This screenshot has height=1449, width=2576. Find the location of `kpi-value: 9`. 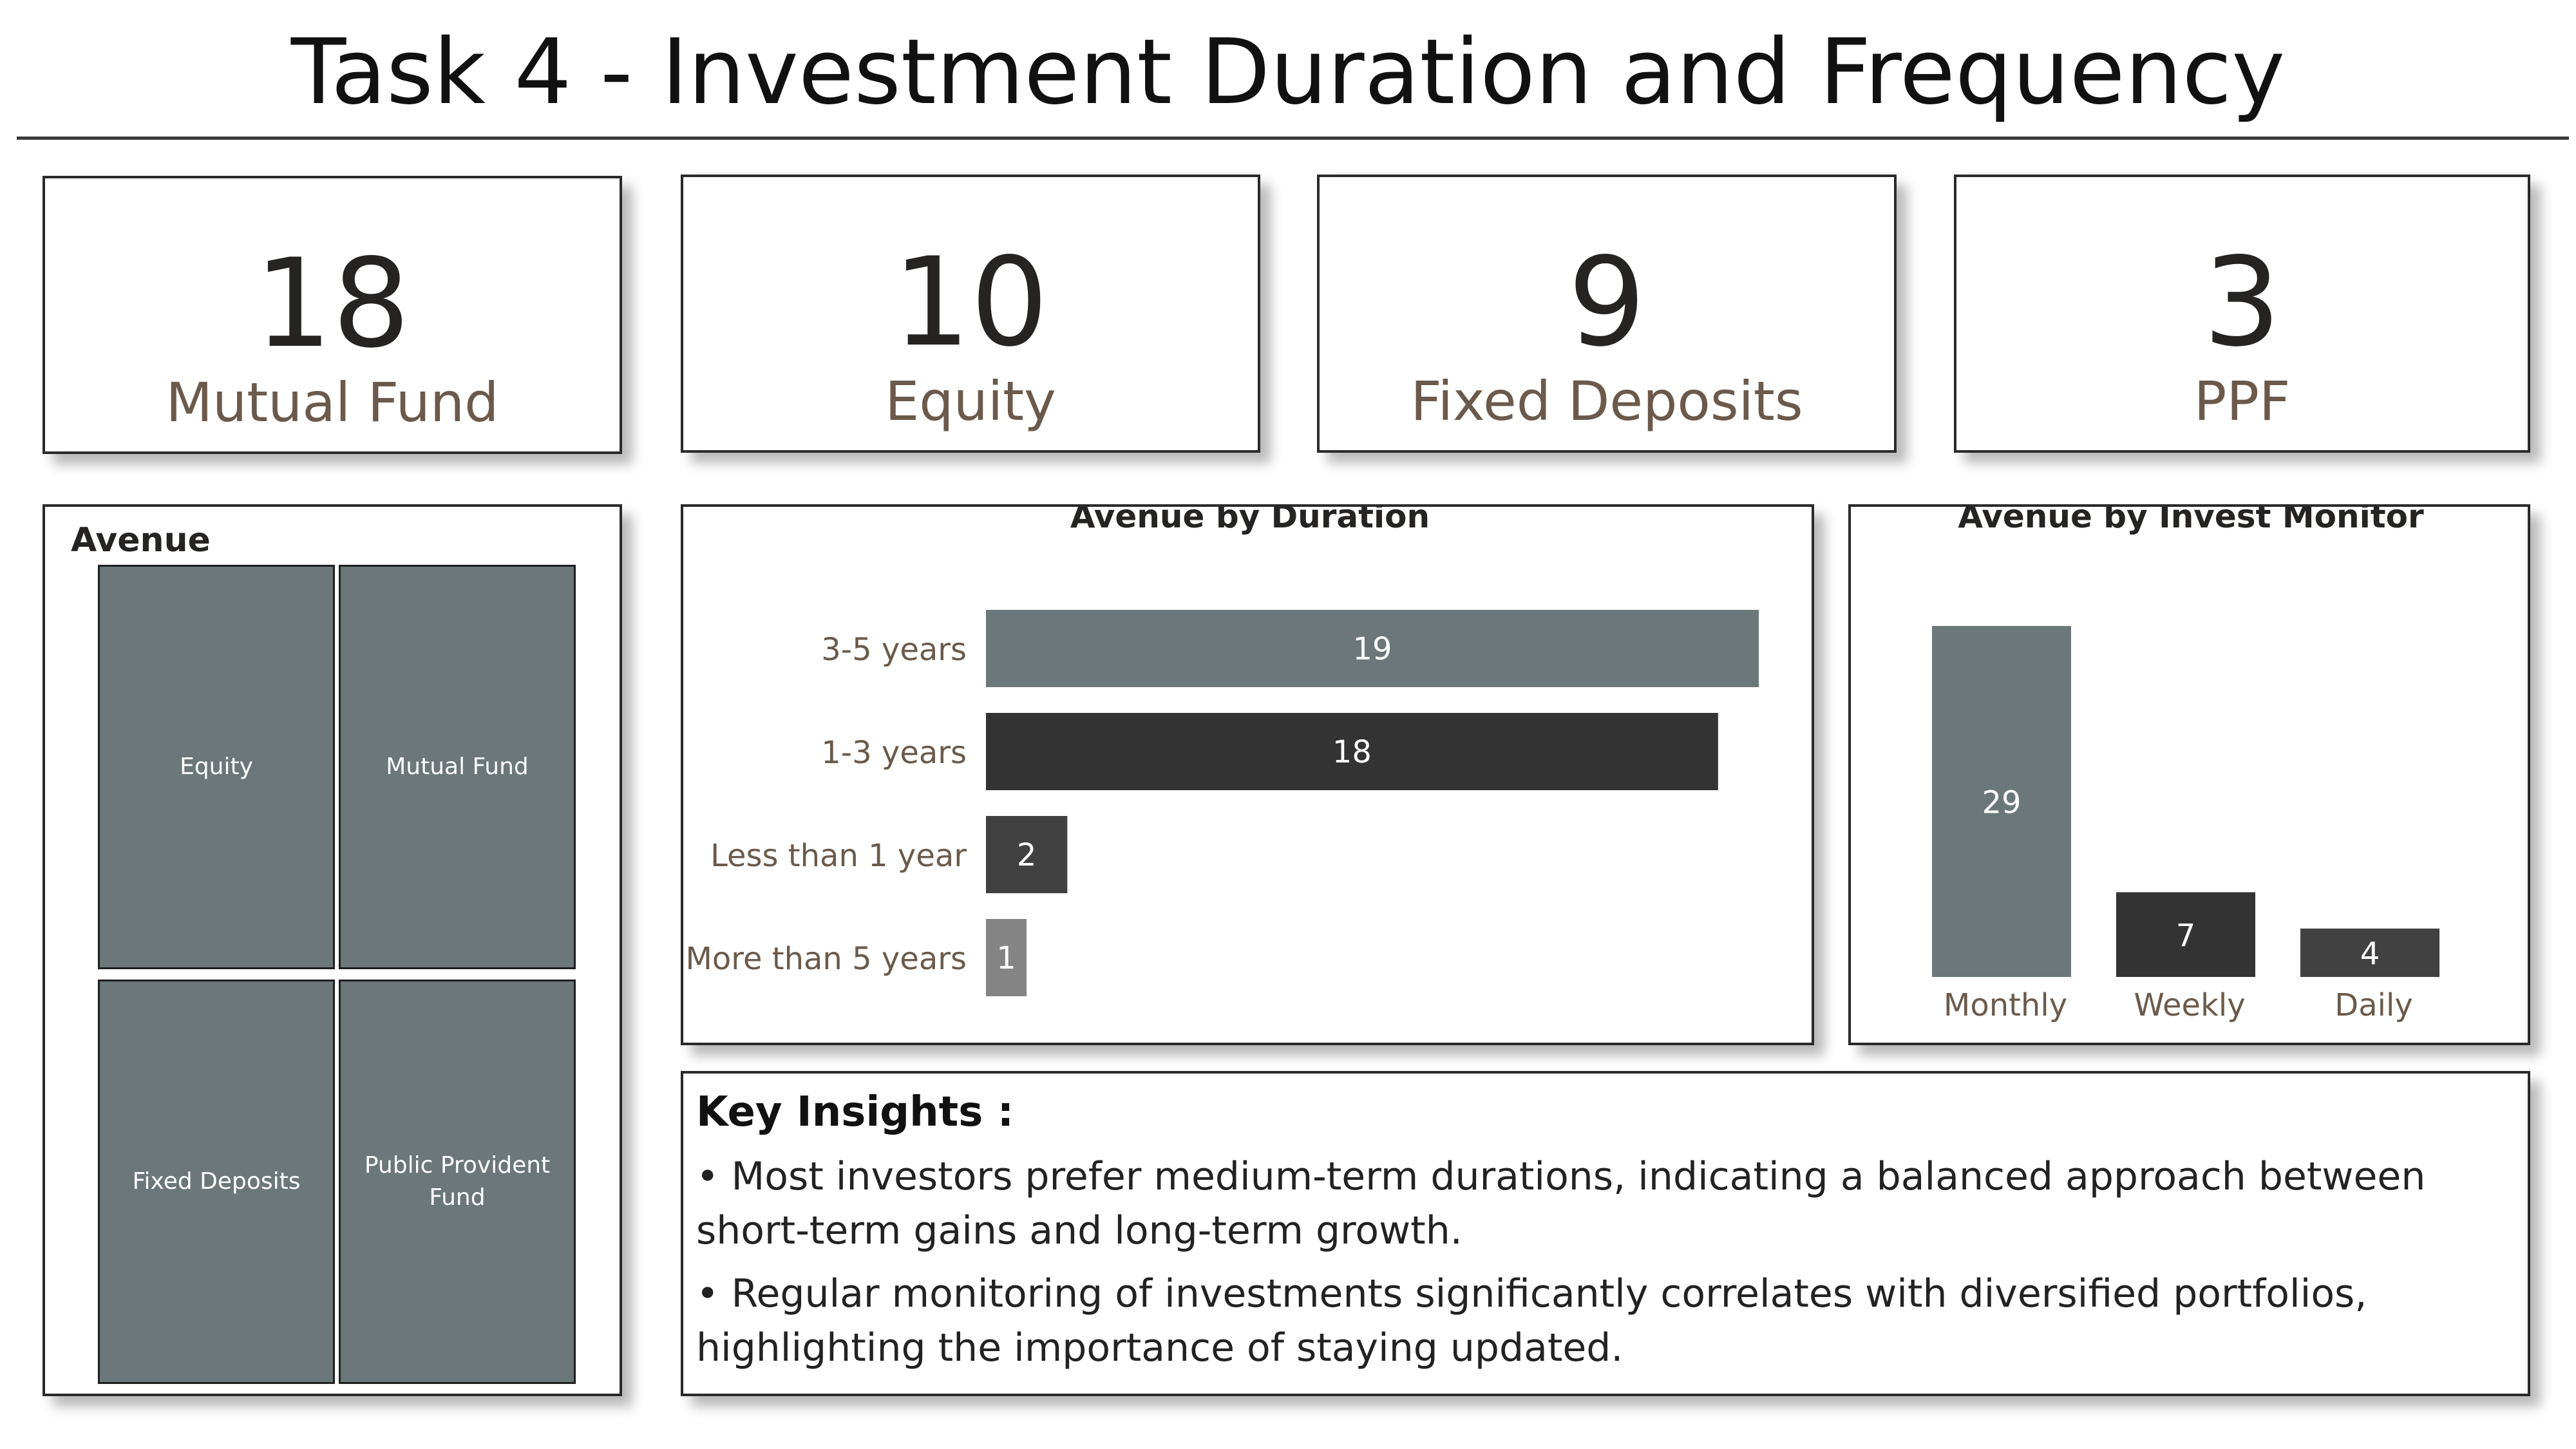

kpi-value: 9 is located at coordinates (1607, 302).